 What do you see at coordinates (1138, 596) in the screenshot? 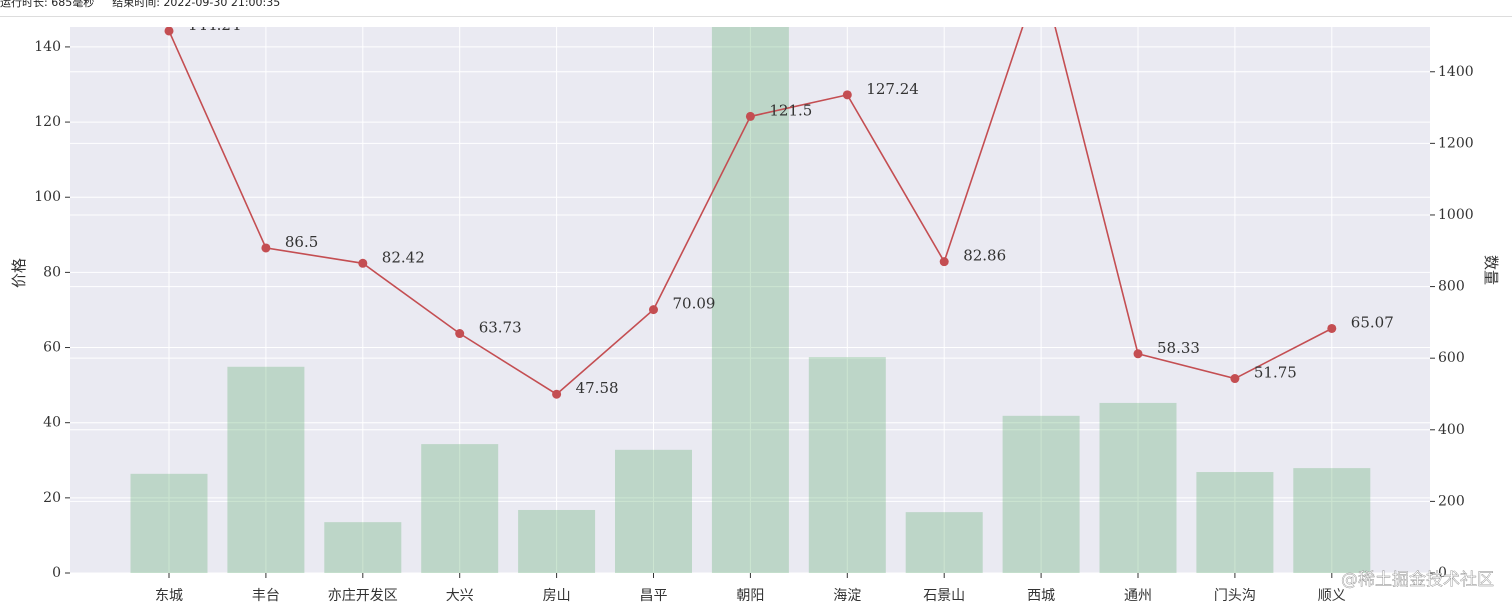
I see `x-tick-label: 通州` at bounding box center [1138, 596].